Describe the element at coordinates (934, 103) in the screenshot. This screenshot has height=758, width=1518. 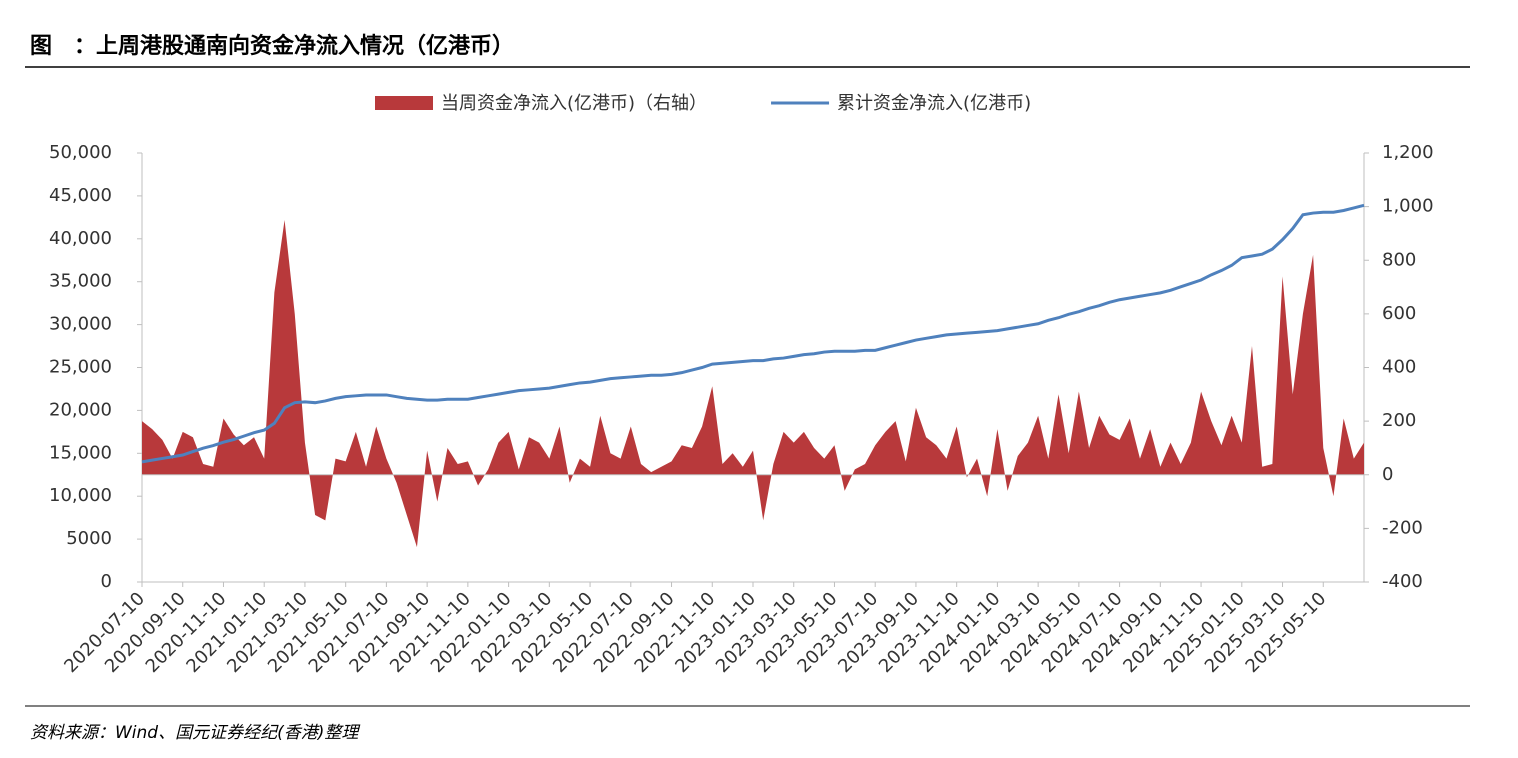
I see `legend-label: 累计资金净流入(亿港币)` at that location.